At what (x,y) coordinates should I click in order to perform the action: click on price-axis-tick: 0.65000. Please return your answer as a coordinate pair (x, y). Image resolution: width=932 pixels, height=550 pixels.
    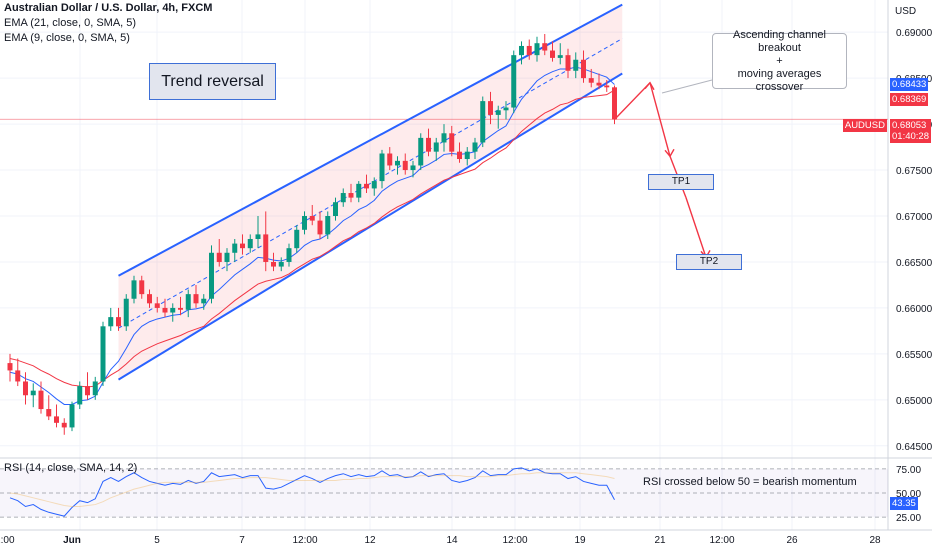
    Looking at the image, I should click on (914, 401).